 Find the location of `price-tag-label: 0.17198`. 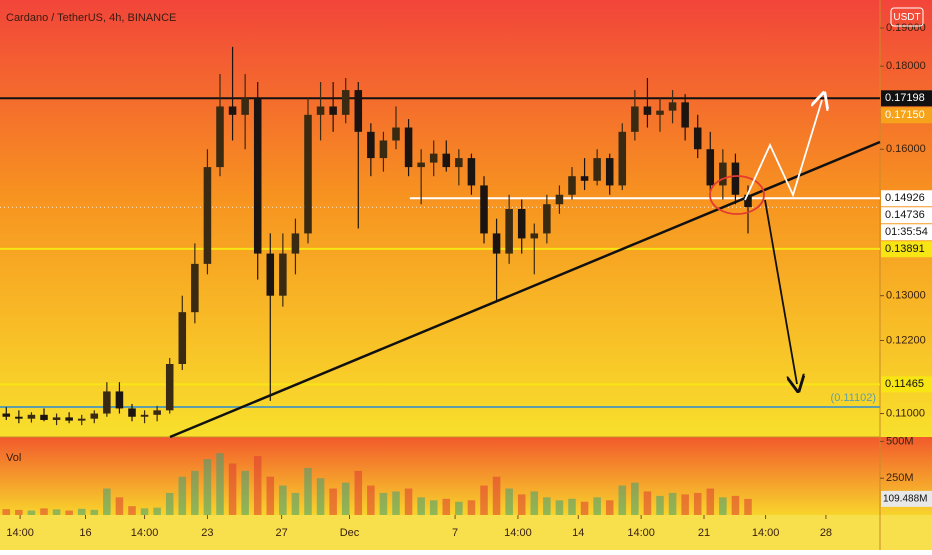

price-tag-label: 0.17198 is located at coordinates (905, 98).